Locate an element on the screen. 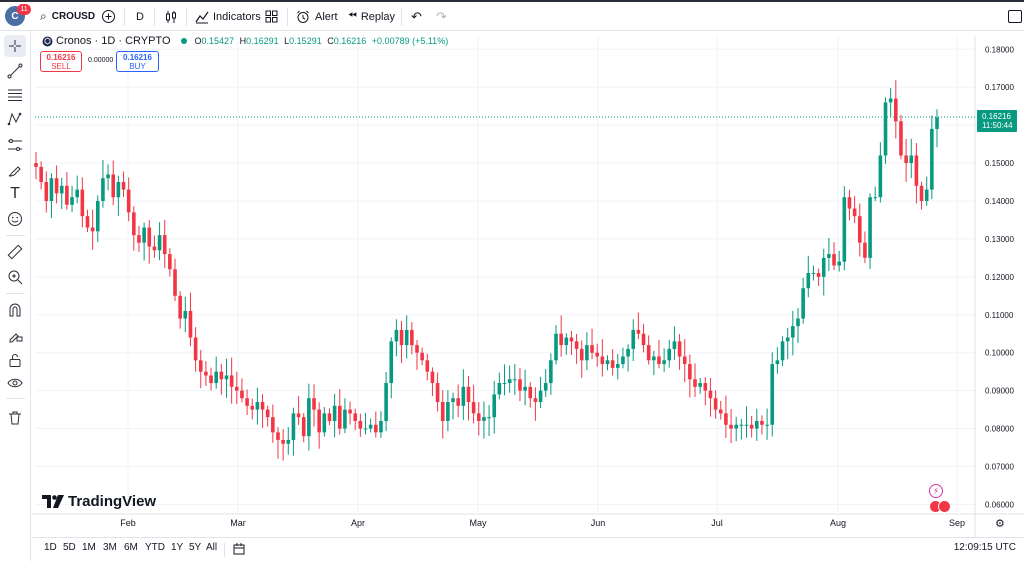  range-5y-button: 5Y is located at coordinates (195, 547).